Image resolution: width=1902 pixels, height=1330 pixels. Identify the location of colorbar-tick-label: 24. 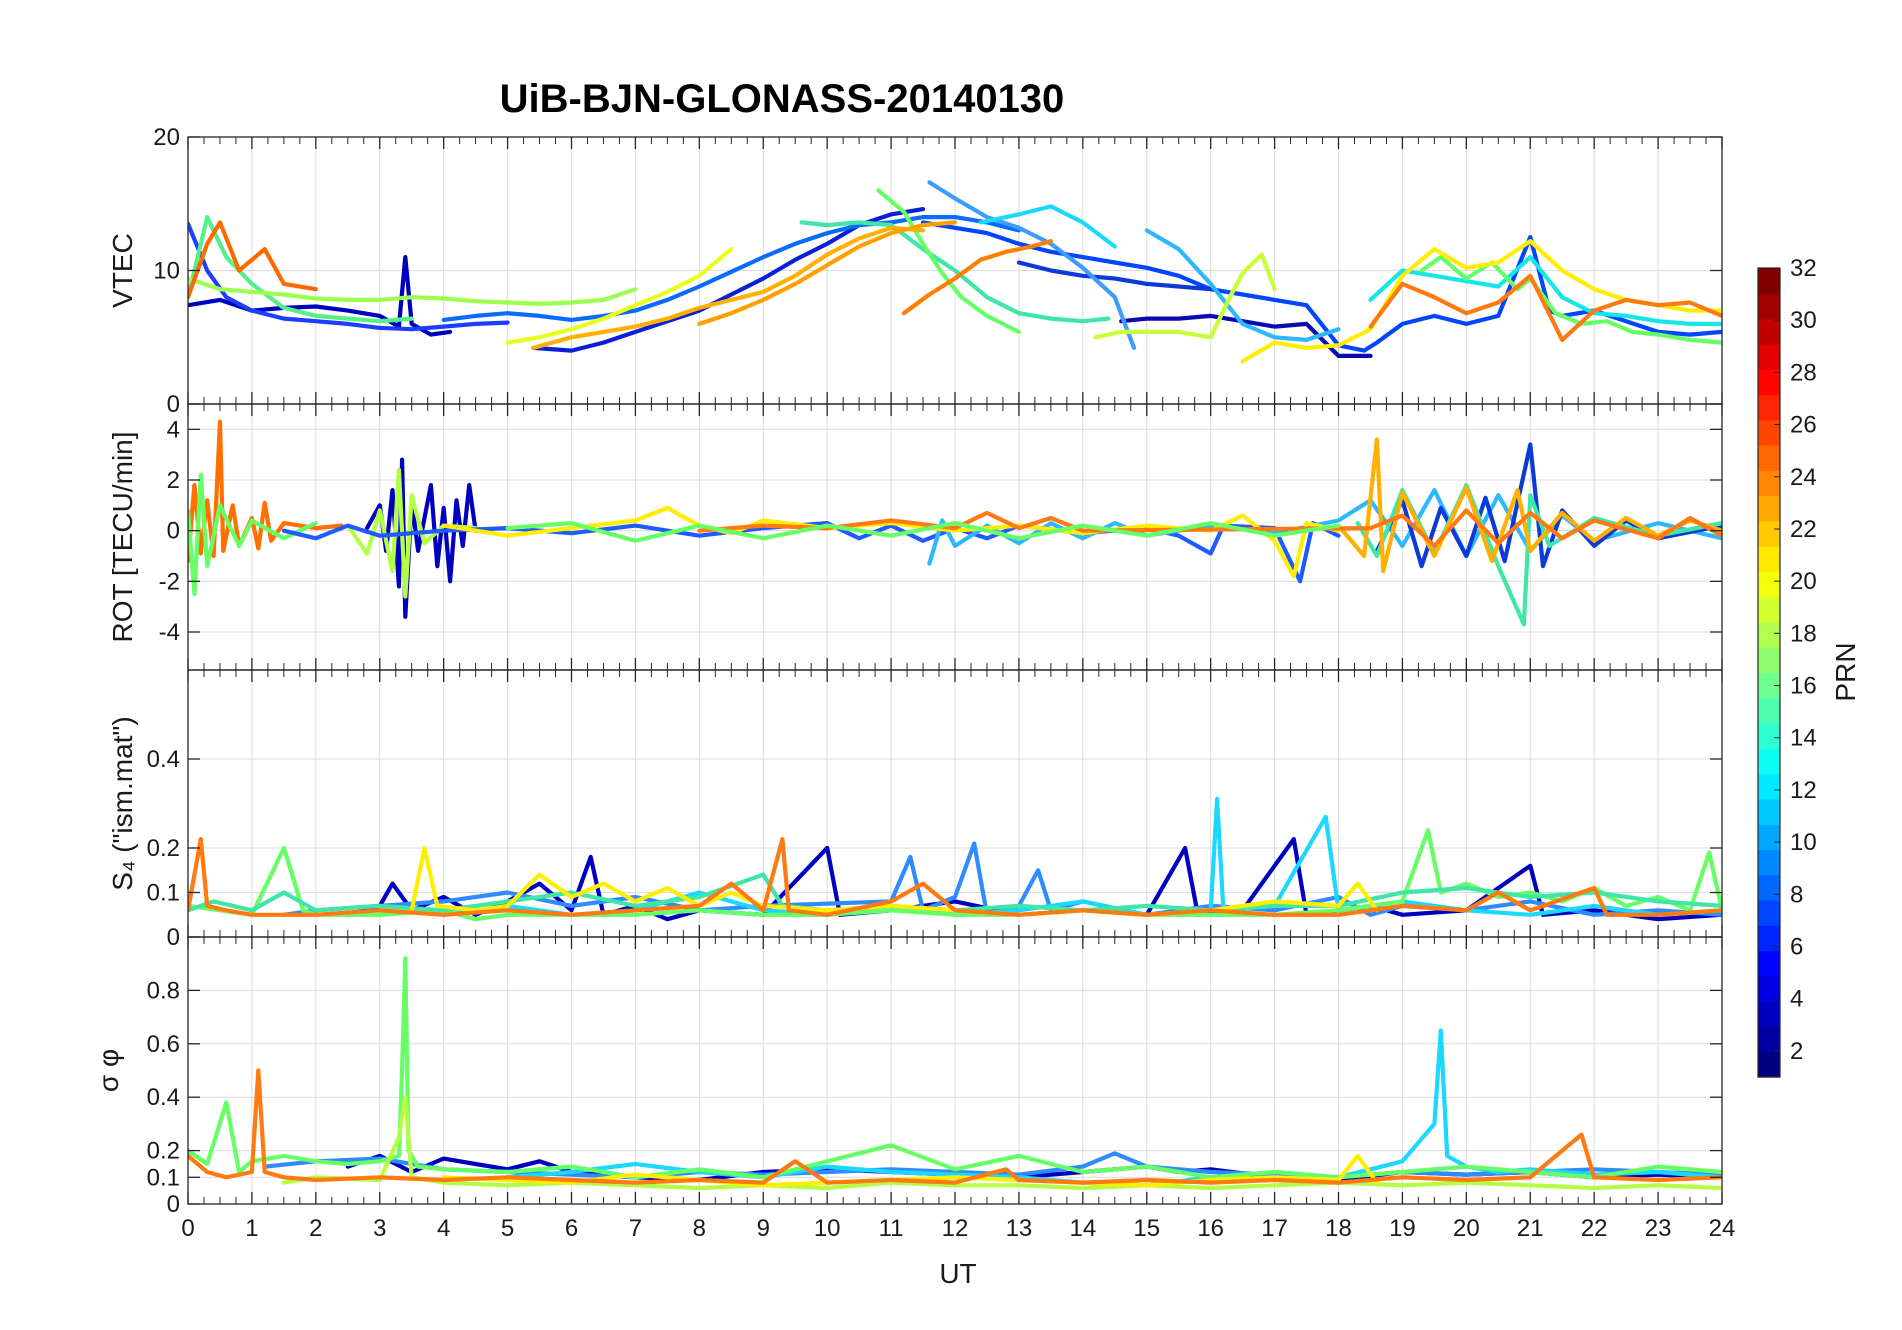
(1803, 477).